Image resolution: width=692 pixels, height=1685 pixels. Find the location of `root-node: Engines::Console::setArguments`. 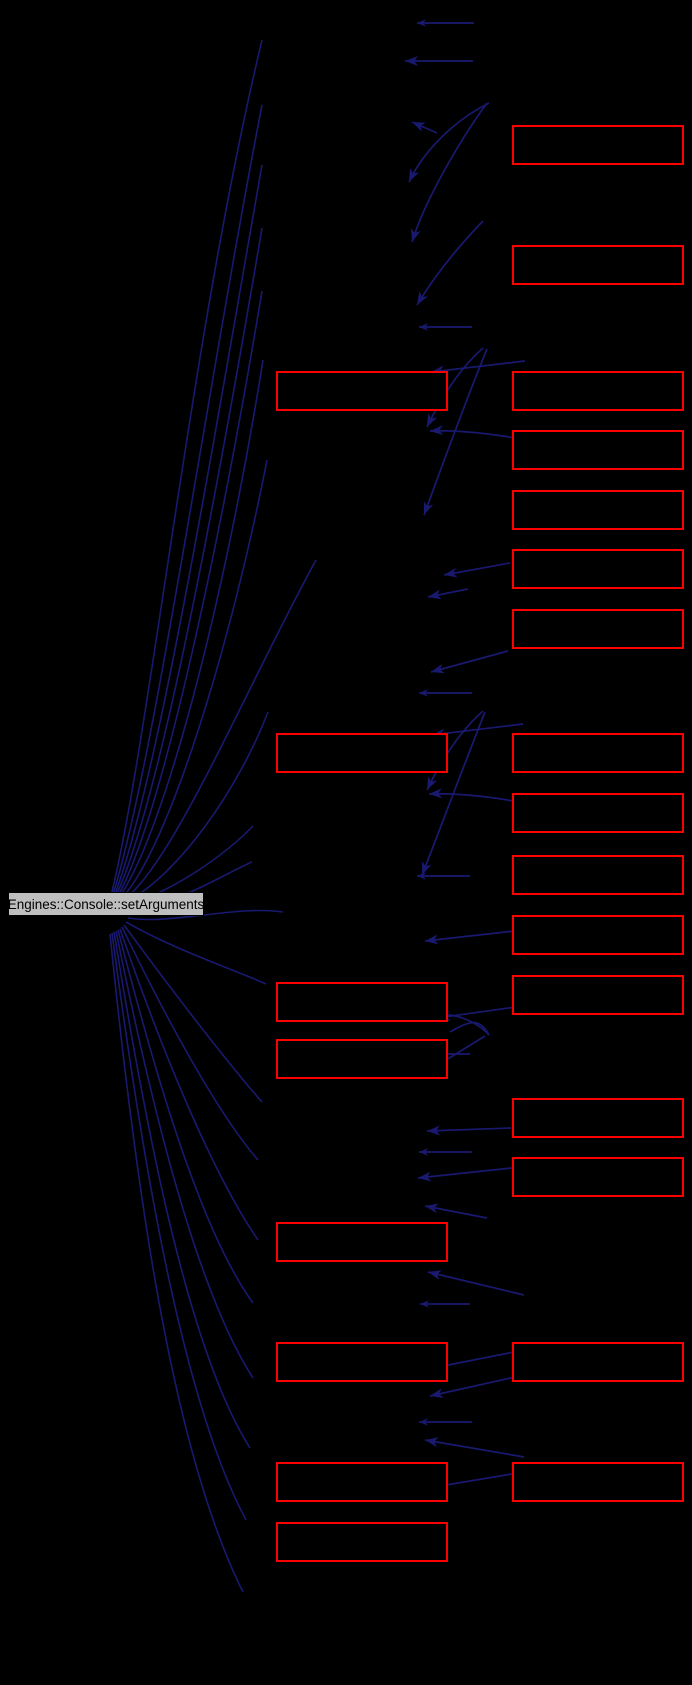

root-node: Engines::Console::setArguments is located at coordinates (106, 904).